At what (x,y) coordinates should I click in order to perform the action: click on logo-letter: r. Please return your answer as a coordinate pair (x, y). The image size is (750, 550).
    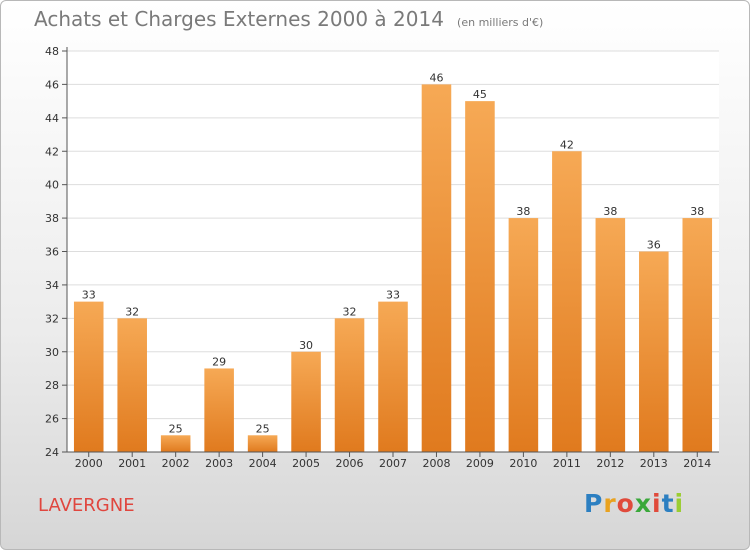
    Looking at the image, I should click on (610, 503).